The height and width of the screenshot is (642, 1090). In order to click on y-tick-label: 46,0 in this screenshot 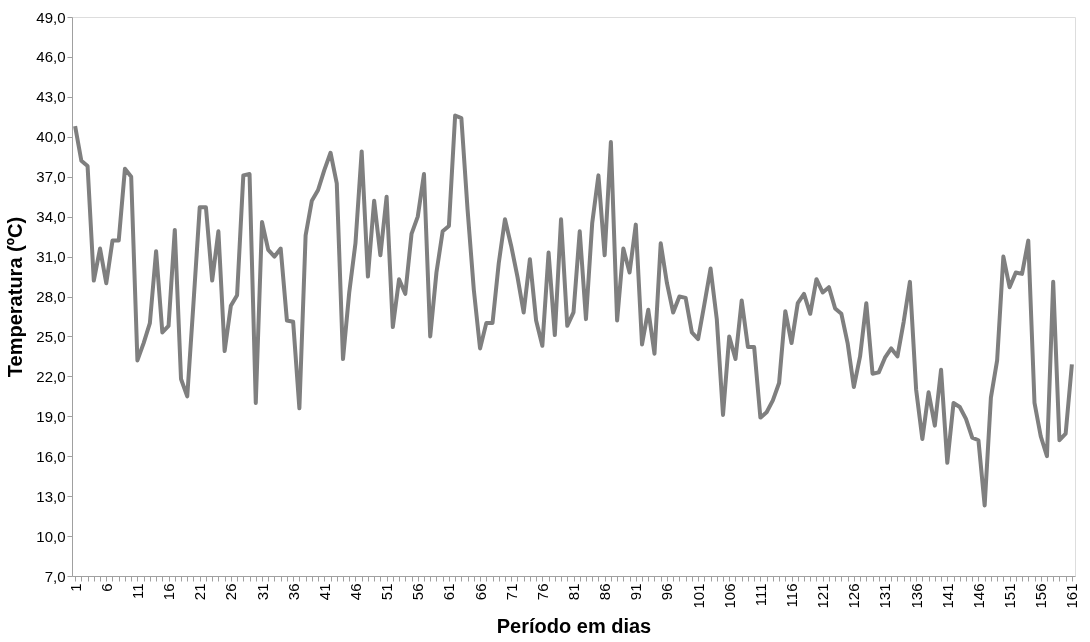, I will do `click(51, 57)`.